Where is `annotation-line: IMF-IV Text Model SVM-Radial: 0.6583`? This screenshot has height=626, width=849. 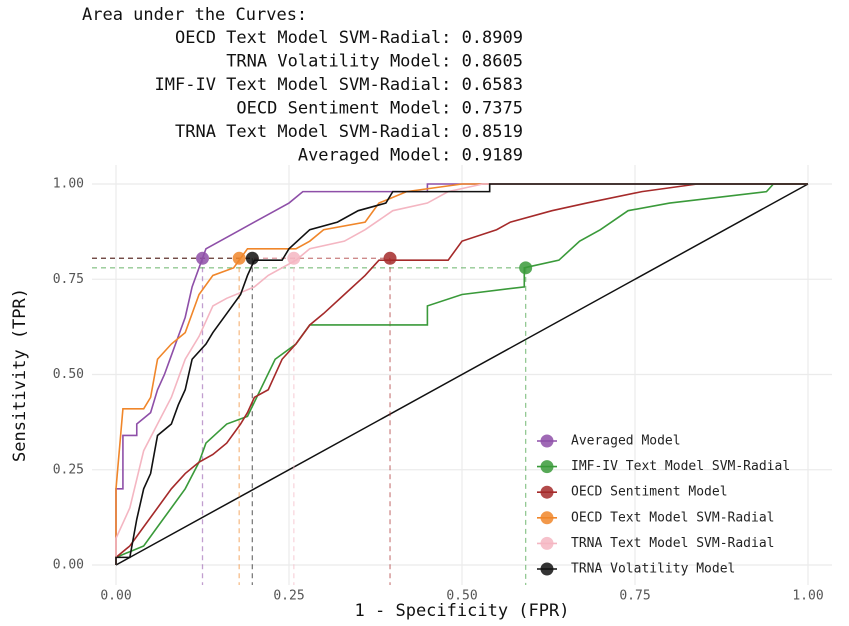
annotation-line: IMF-IV Text Model SVM-Radial: 0.6583 is located at coordinates (339, 85).